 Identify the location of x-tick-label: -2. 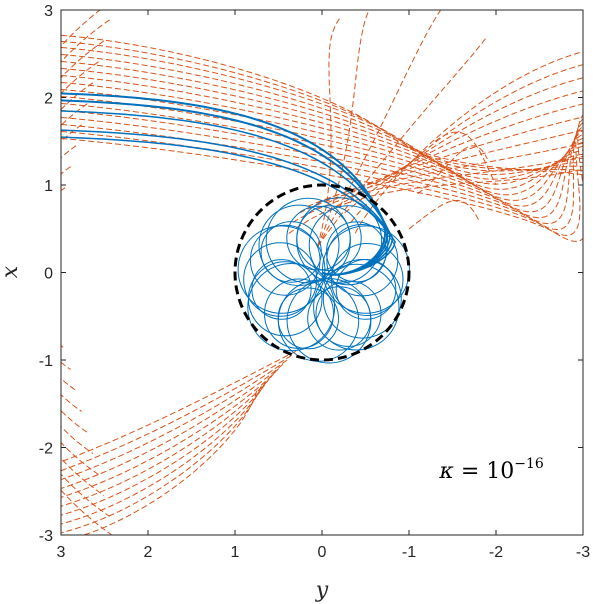
(496, 552).